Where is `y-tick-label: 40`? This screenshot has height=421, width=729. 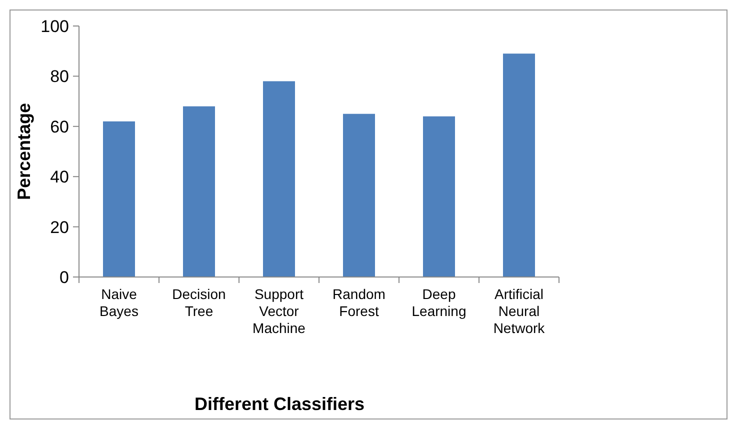
y-tick-label: 40 is located at coordinates (59, 177).